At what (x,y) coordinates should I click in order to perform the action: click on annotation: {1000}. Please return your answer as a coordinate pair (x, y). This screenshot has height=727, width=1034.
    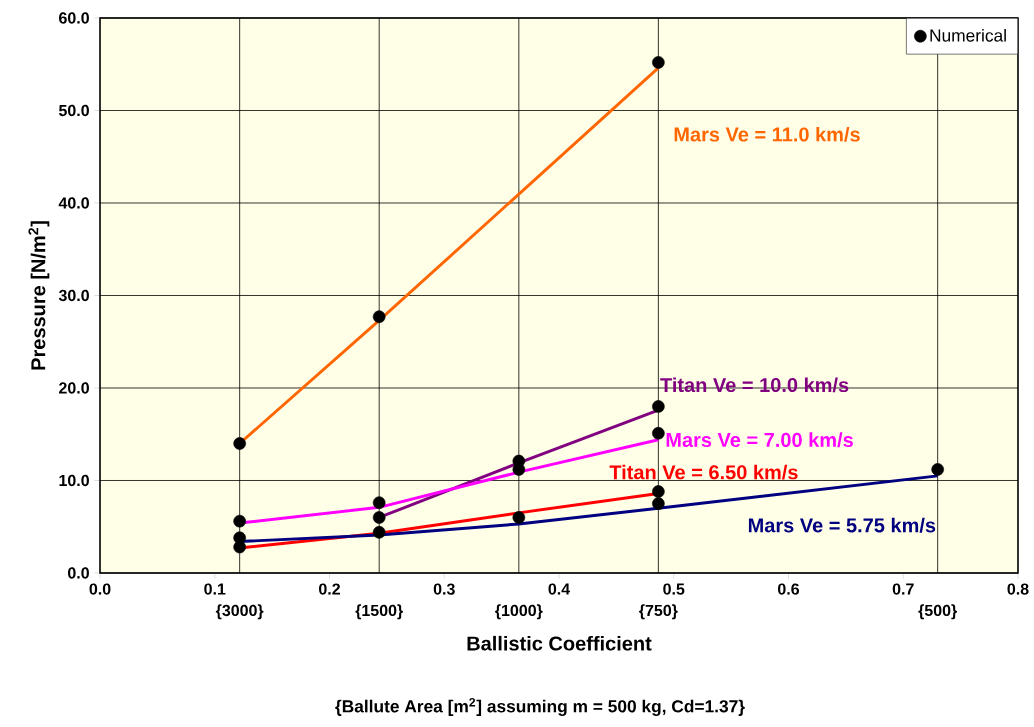
    Looking at the image, I should click on (519, 612).